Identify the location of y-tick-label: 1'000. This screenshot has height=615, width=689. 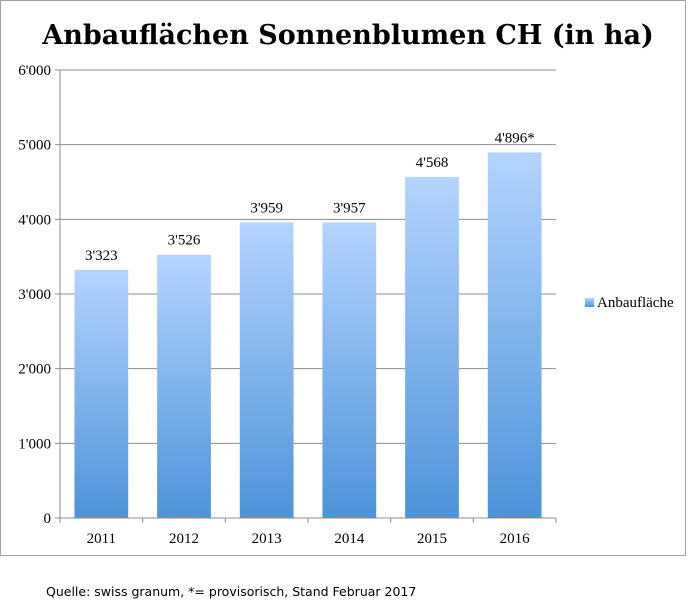
(34, 444).